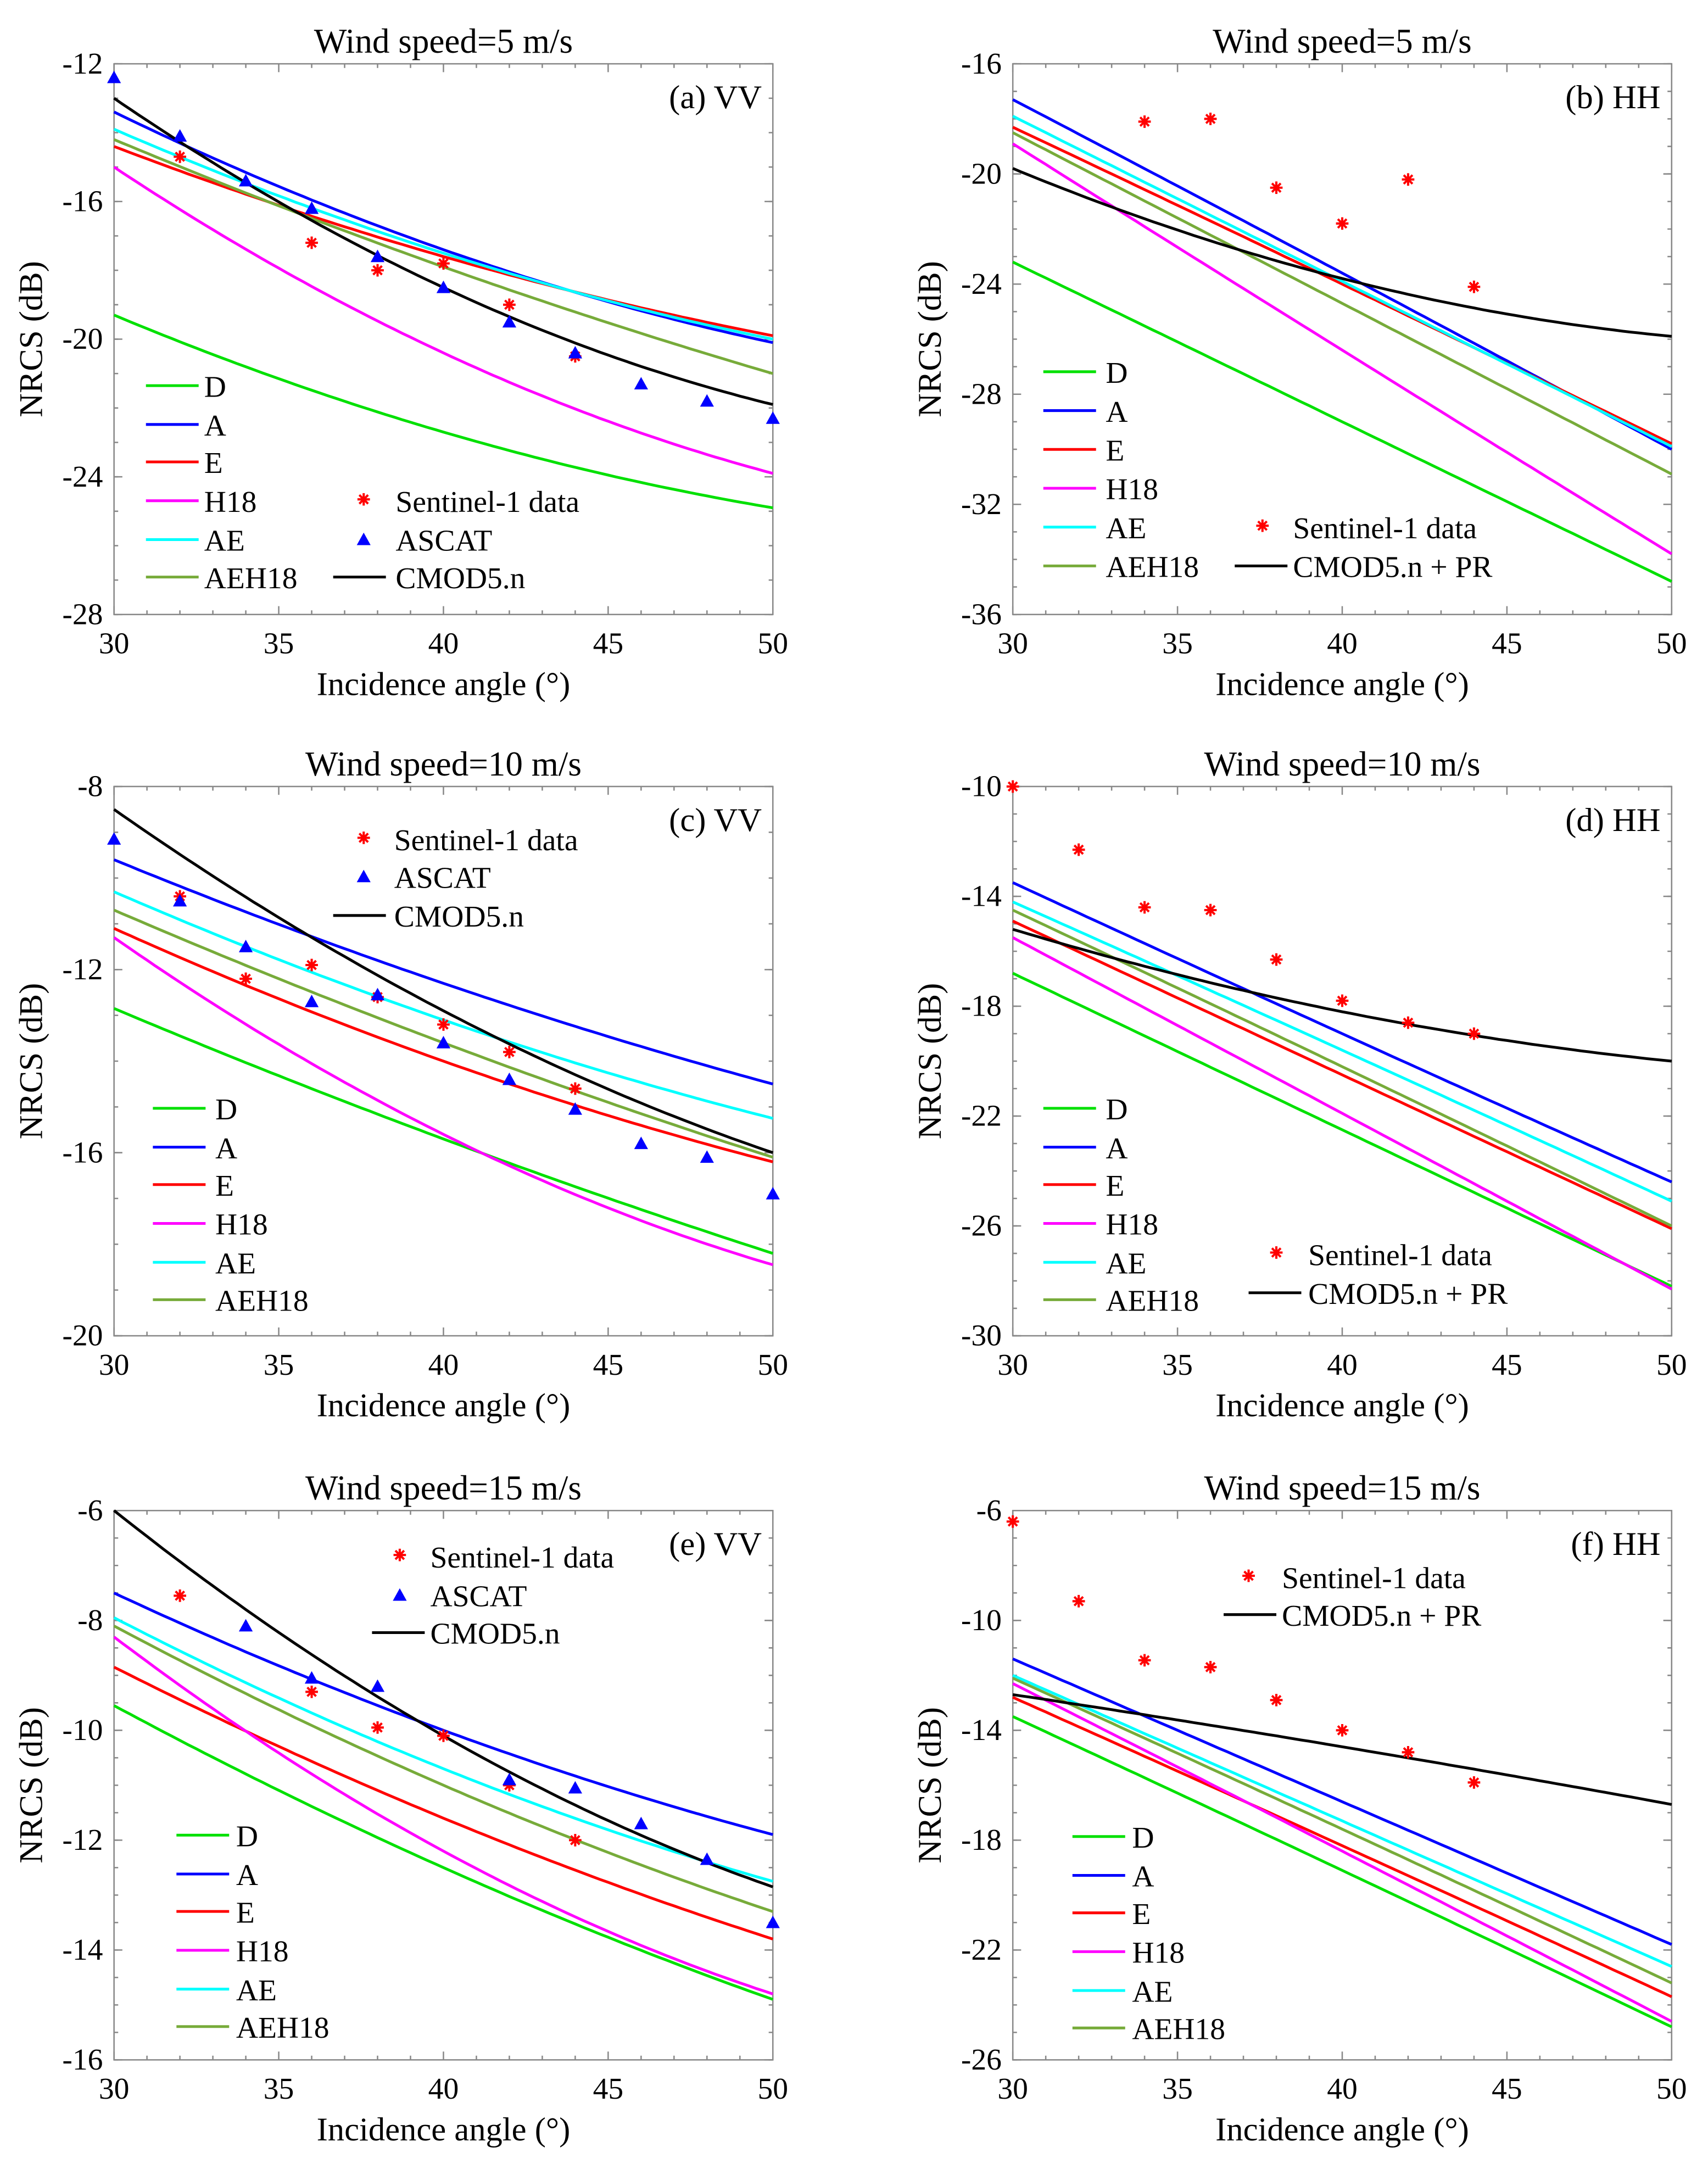 This screenshot has width=1708, height=2175. What do you see at coordinates (981, 2060) in the screenshot?
I see `y-tick-label: -26` at bounding box center [981, 2060].